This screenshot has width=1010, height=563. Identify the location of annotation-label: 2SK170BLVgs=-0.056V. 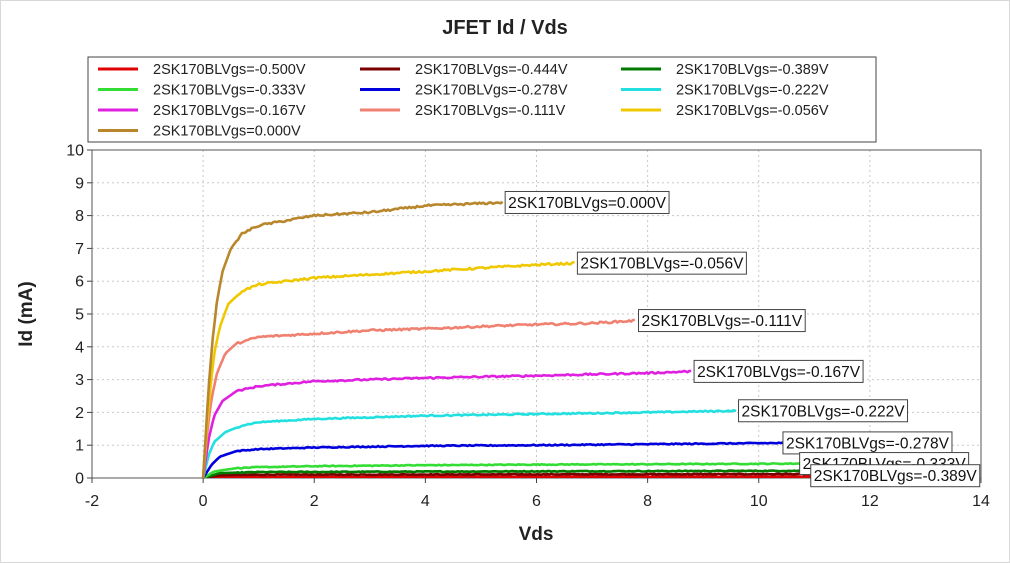
(662, 264).